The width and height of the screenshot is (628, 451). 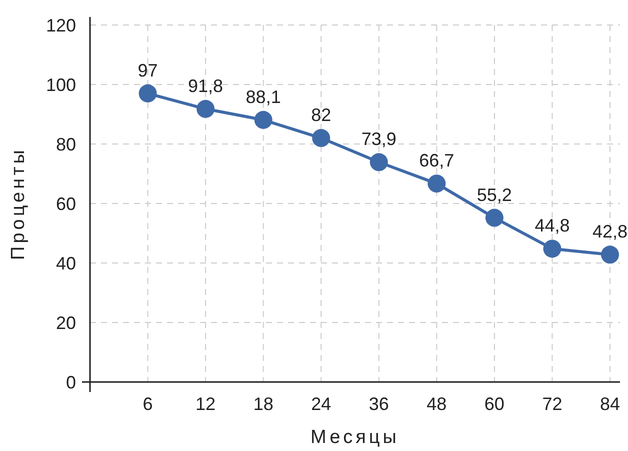 What do you see at coordinates (61, 25) in the screenshot?
I see `y-tick-label: 120` at bounding box center [61, 25].